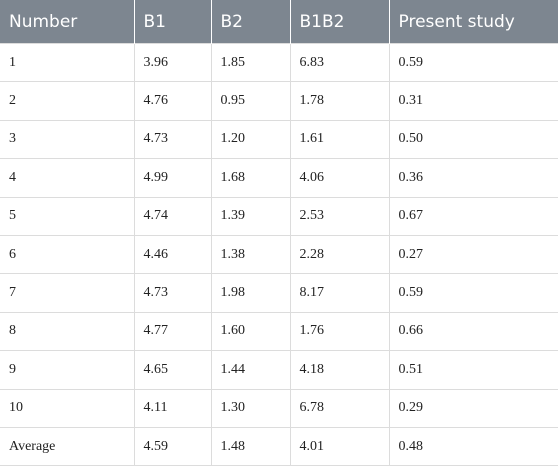 This screenshot has height=473, width=558. I want to click on cell-b2: 0.95, so click(250, 101).